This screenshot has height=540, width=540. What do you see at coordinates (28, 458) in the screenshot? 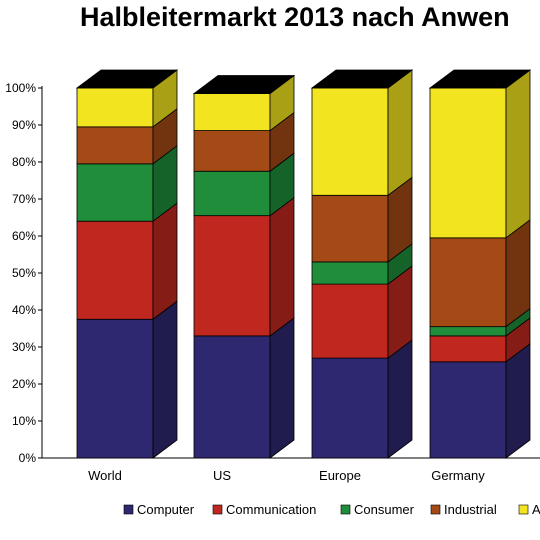
I see `y-tick-label: 0%` at bounding box center [28, 458].